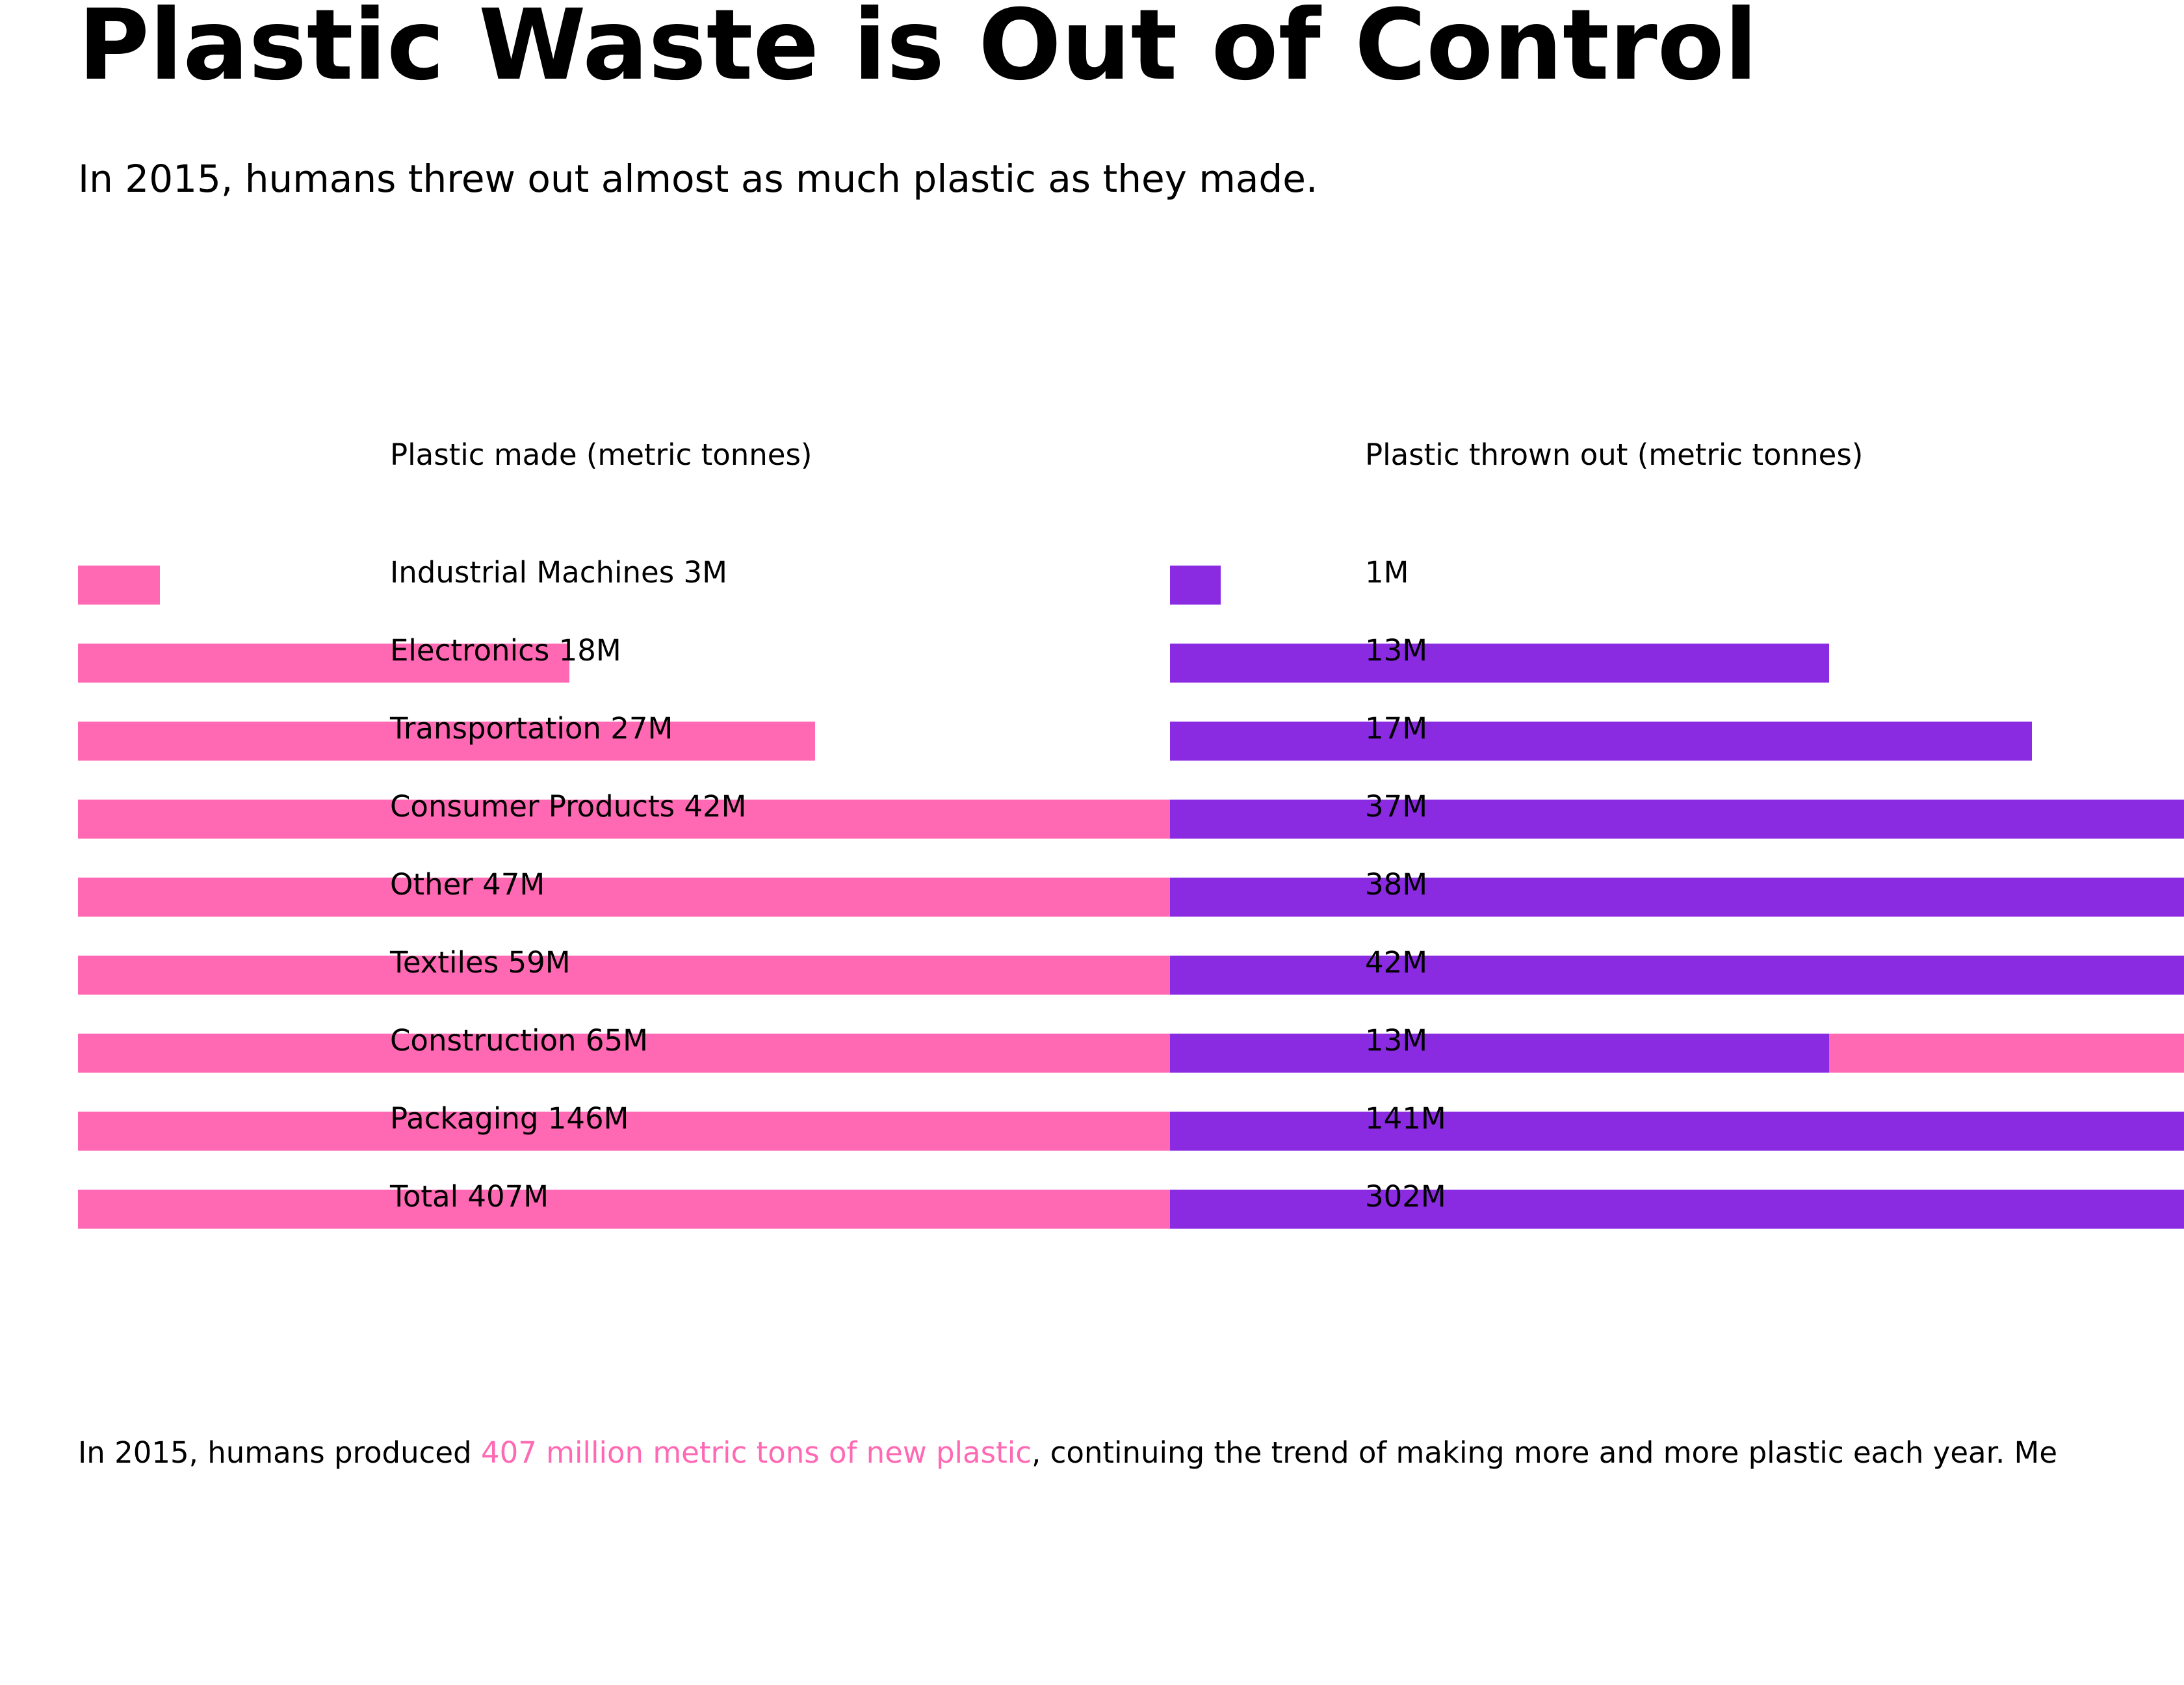 The height and width of the screenshot is (1685, 2184). What do you see at coordinates (1500, 1053) in the screenshot?
I see `thrown-bar-construction` at bounding box center [1500, 1053].